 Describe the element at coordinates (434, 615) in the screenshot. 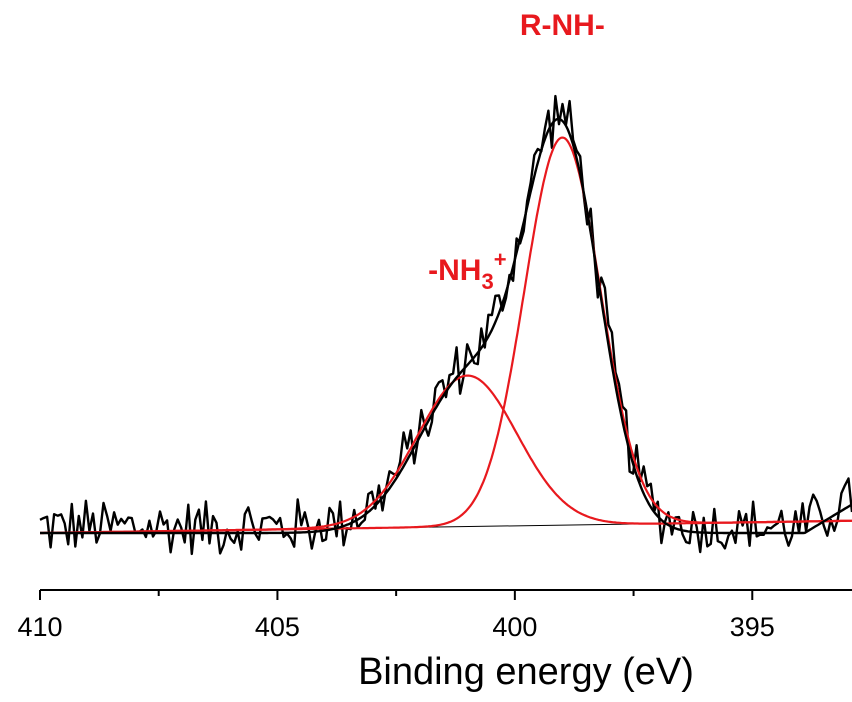

I see `x-axis: 410 405 400 395` at that location.